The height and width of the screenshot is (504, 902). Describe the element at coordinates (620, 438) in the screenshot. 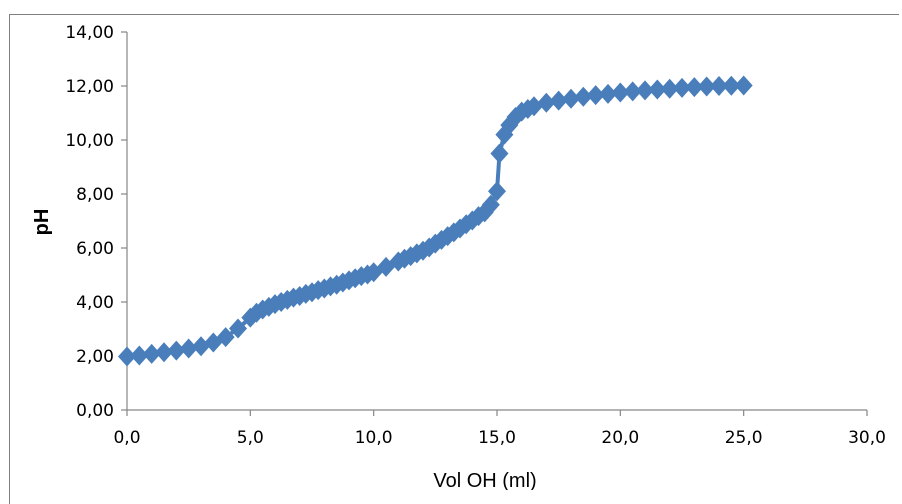

I see `x-tick-label: 20,0` at that location.